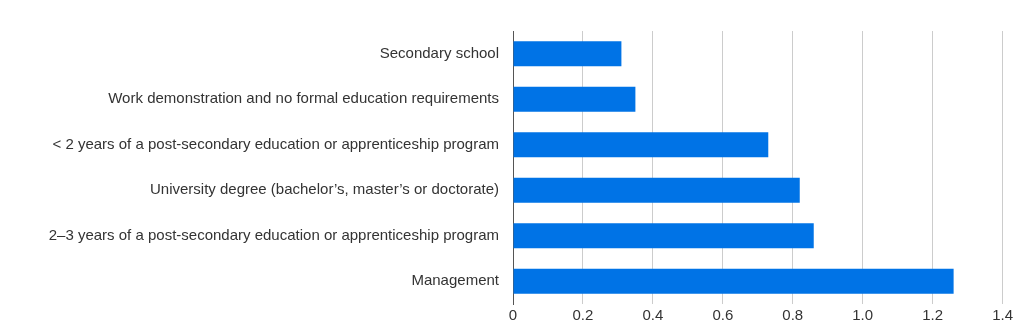  I want to click on x-tick-label: 0, so click(513, 315).